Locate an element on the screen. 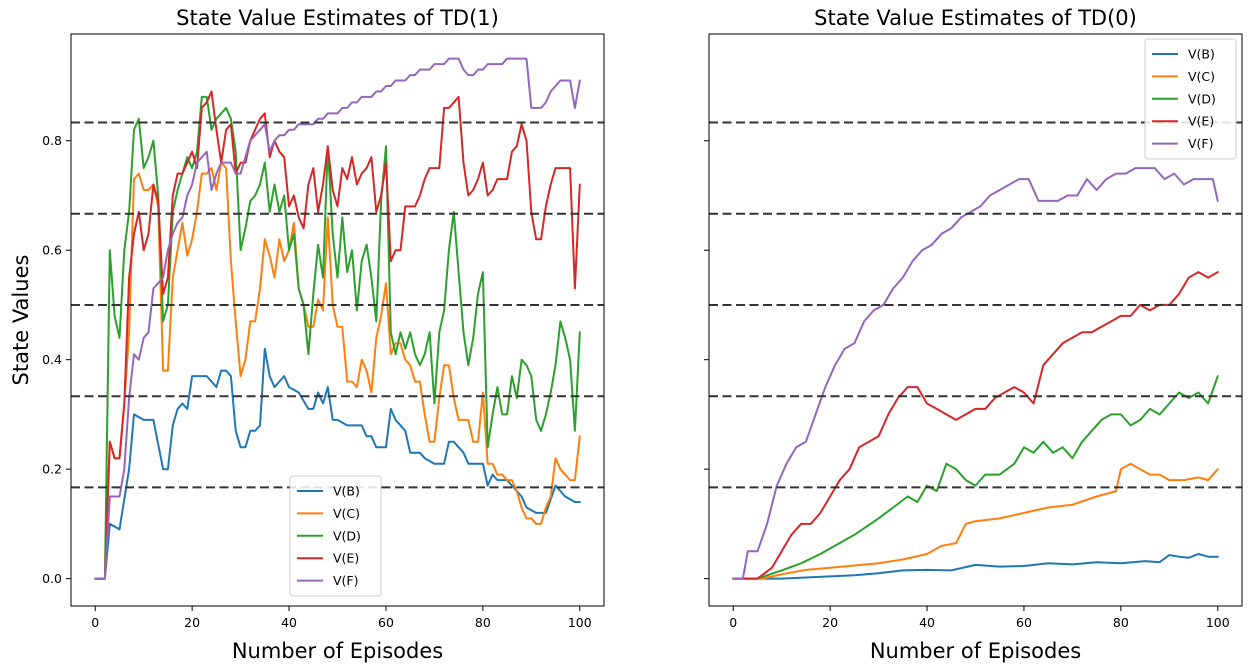 The image size is (1250, 668). y-tick-label: 0.0 is located at coordinates (52, 578).